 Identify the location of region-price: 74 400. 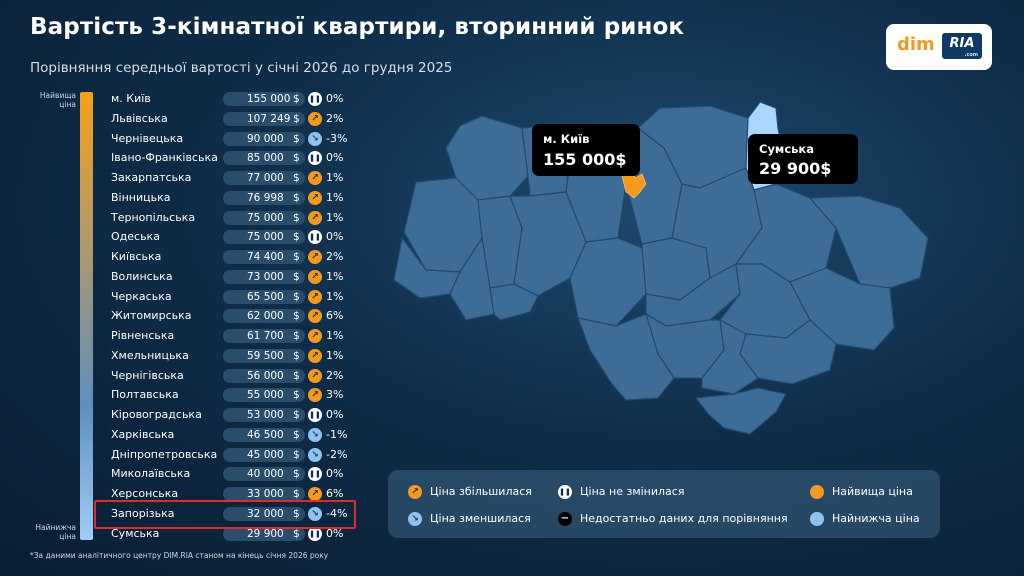
(265, 257).